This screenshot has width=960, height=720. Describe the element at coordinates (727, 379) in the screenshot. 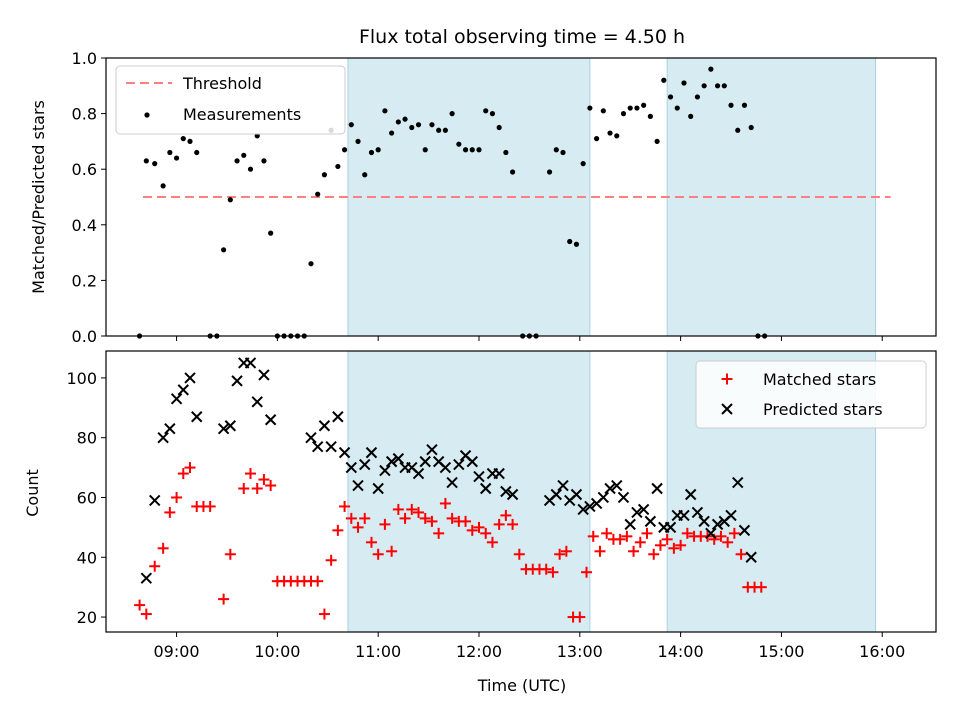

I see `legend-matched-marker` at that location.